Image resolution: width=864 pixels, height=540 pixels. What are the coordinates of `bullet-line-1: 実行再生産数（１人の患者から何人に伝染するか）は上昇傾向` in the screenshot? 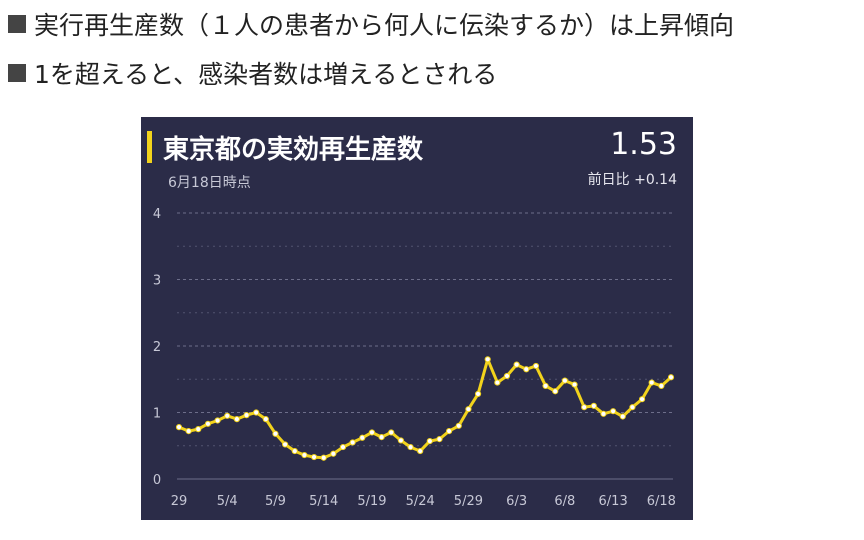 It's located at (371, 24).